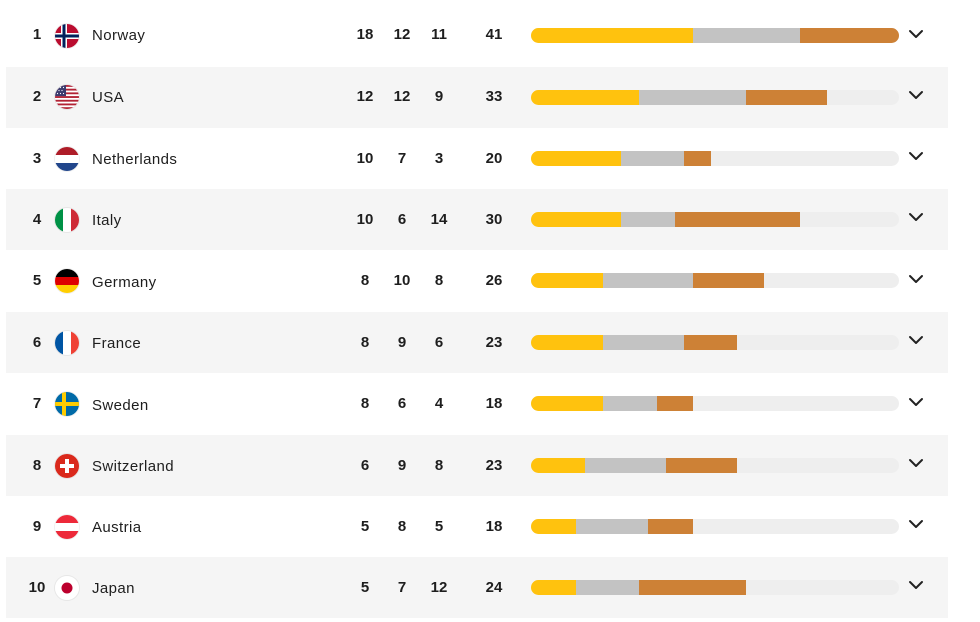 This screenshot has width=980, height=622. I want to click on total-count: 26, so click(494, 280).